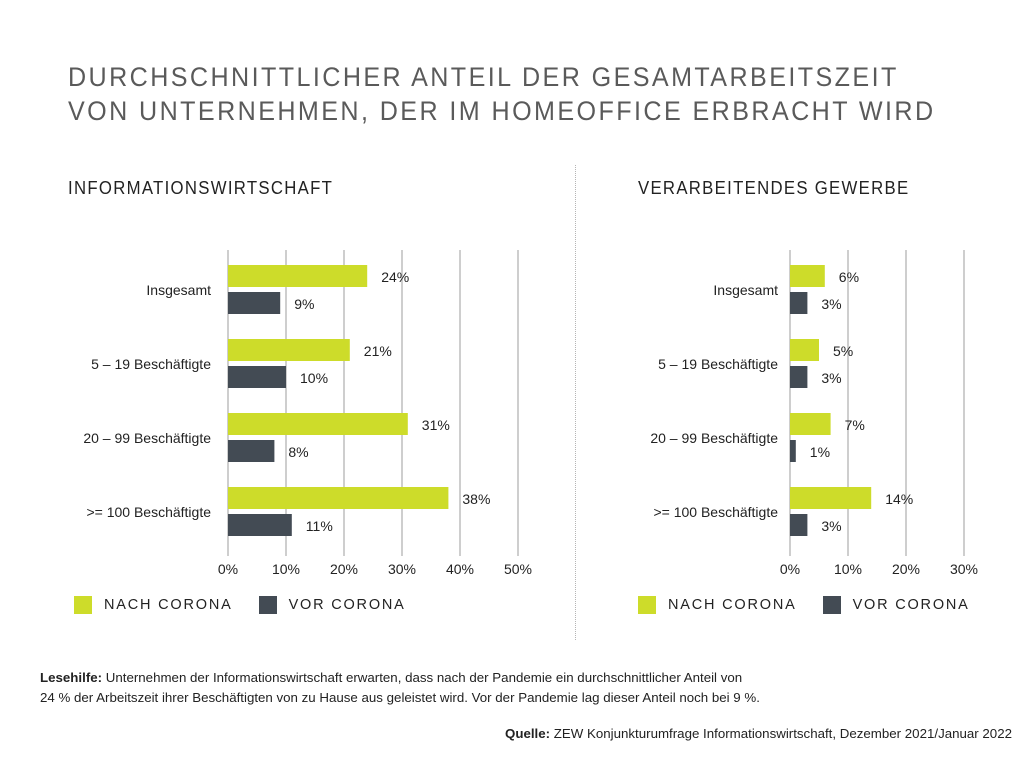 Image resolution: width=1024 pixels, height=768 pixels. What do you see at coordinates (899, 499) in the screenshot?
I see `data-label: 14%` at bounding box center [899, 499].